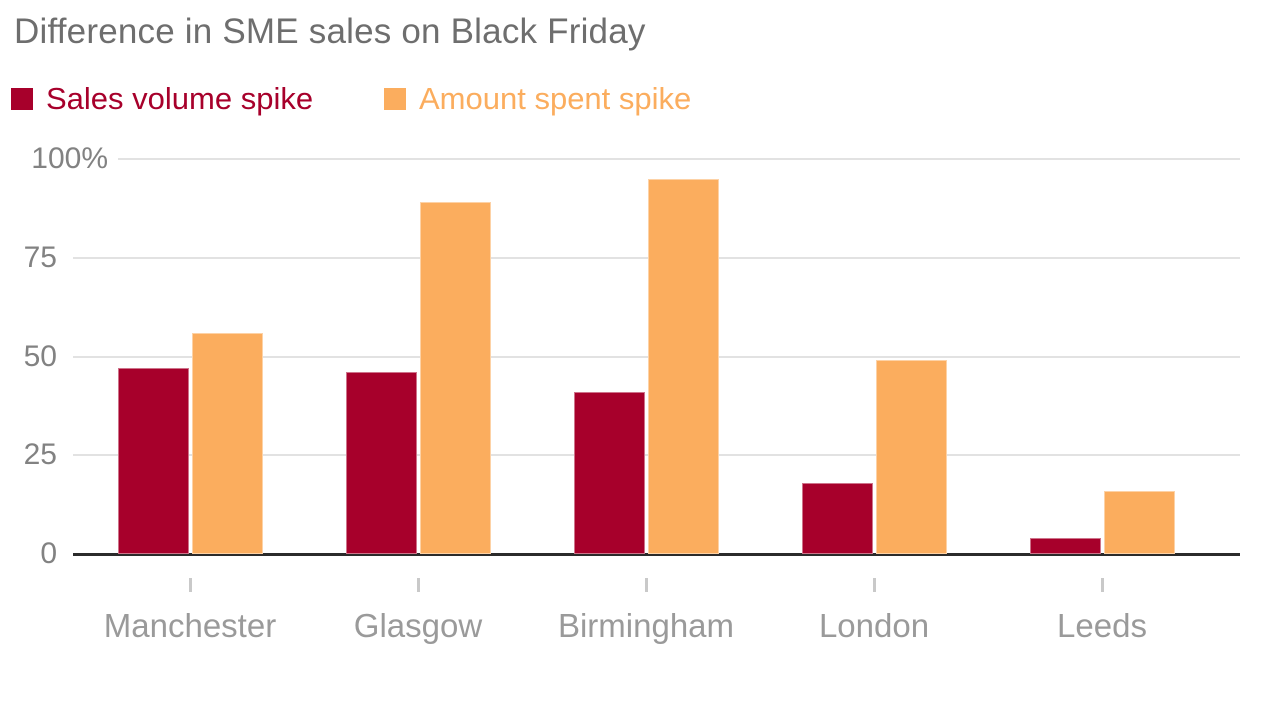 The image size is (1280, 720). I want to click on bar-amount-spent-spike-leeds, so click(1139, 522).